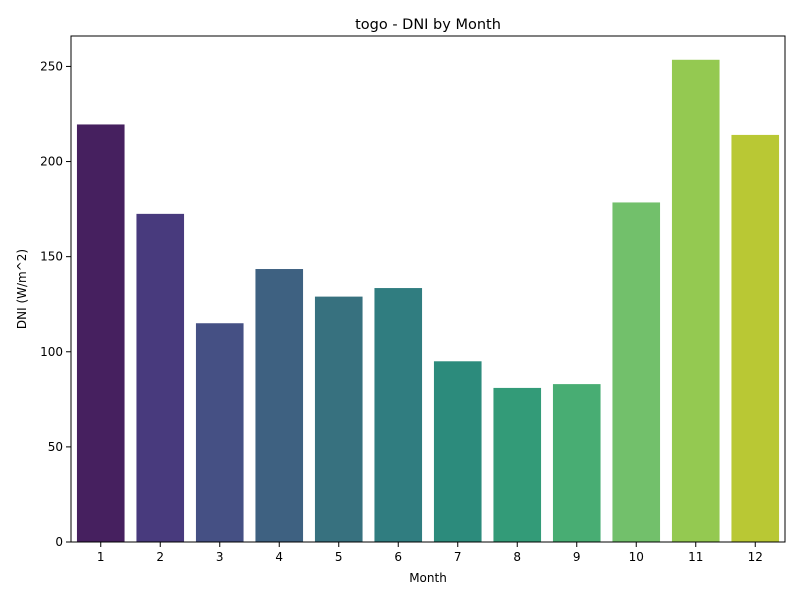 Image resolution: width=800 pixels, height=600 pixels. What do you see at coordinates (51, 257) in the screenshot?
I see `y-tick-label: 150` at bounding box center [51, 257].